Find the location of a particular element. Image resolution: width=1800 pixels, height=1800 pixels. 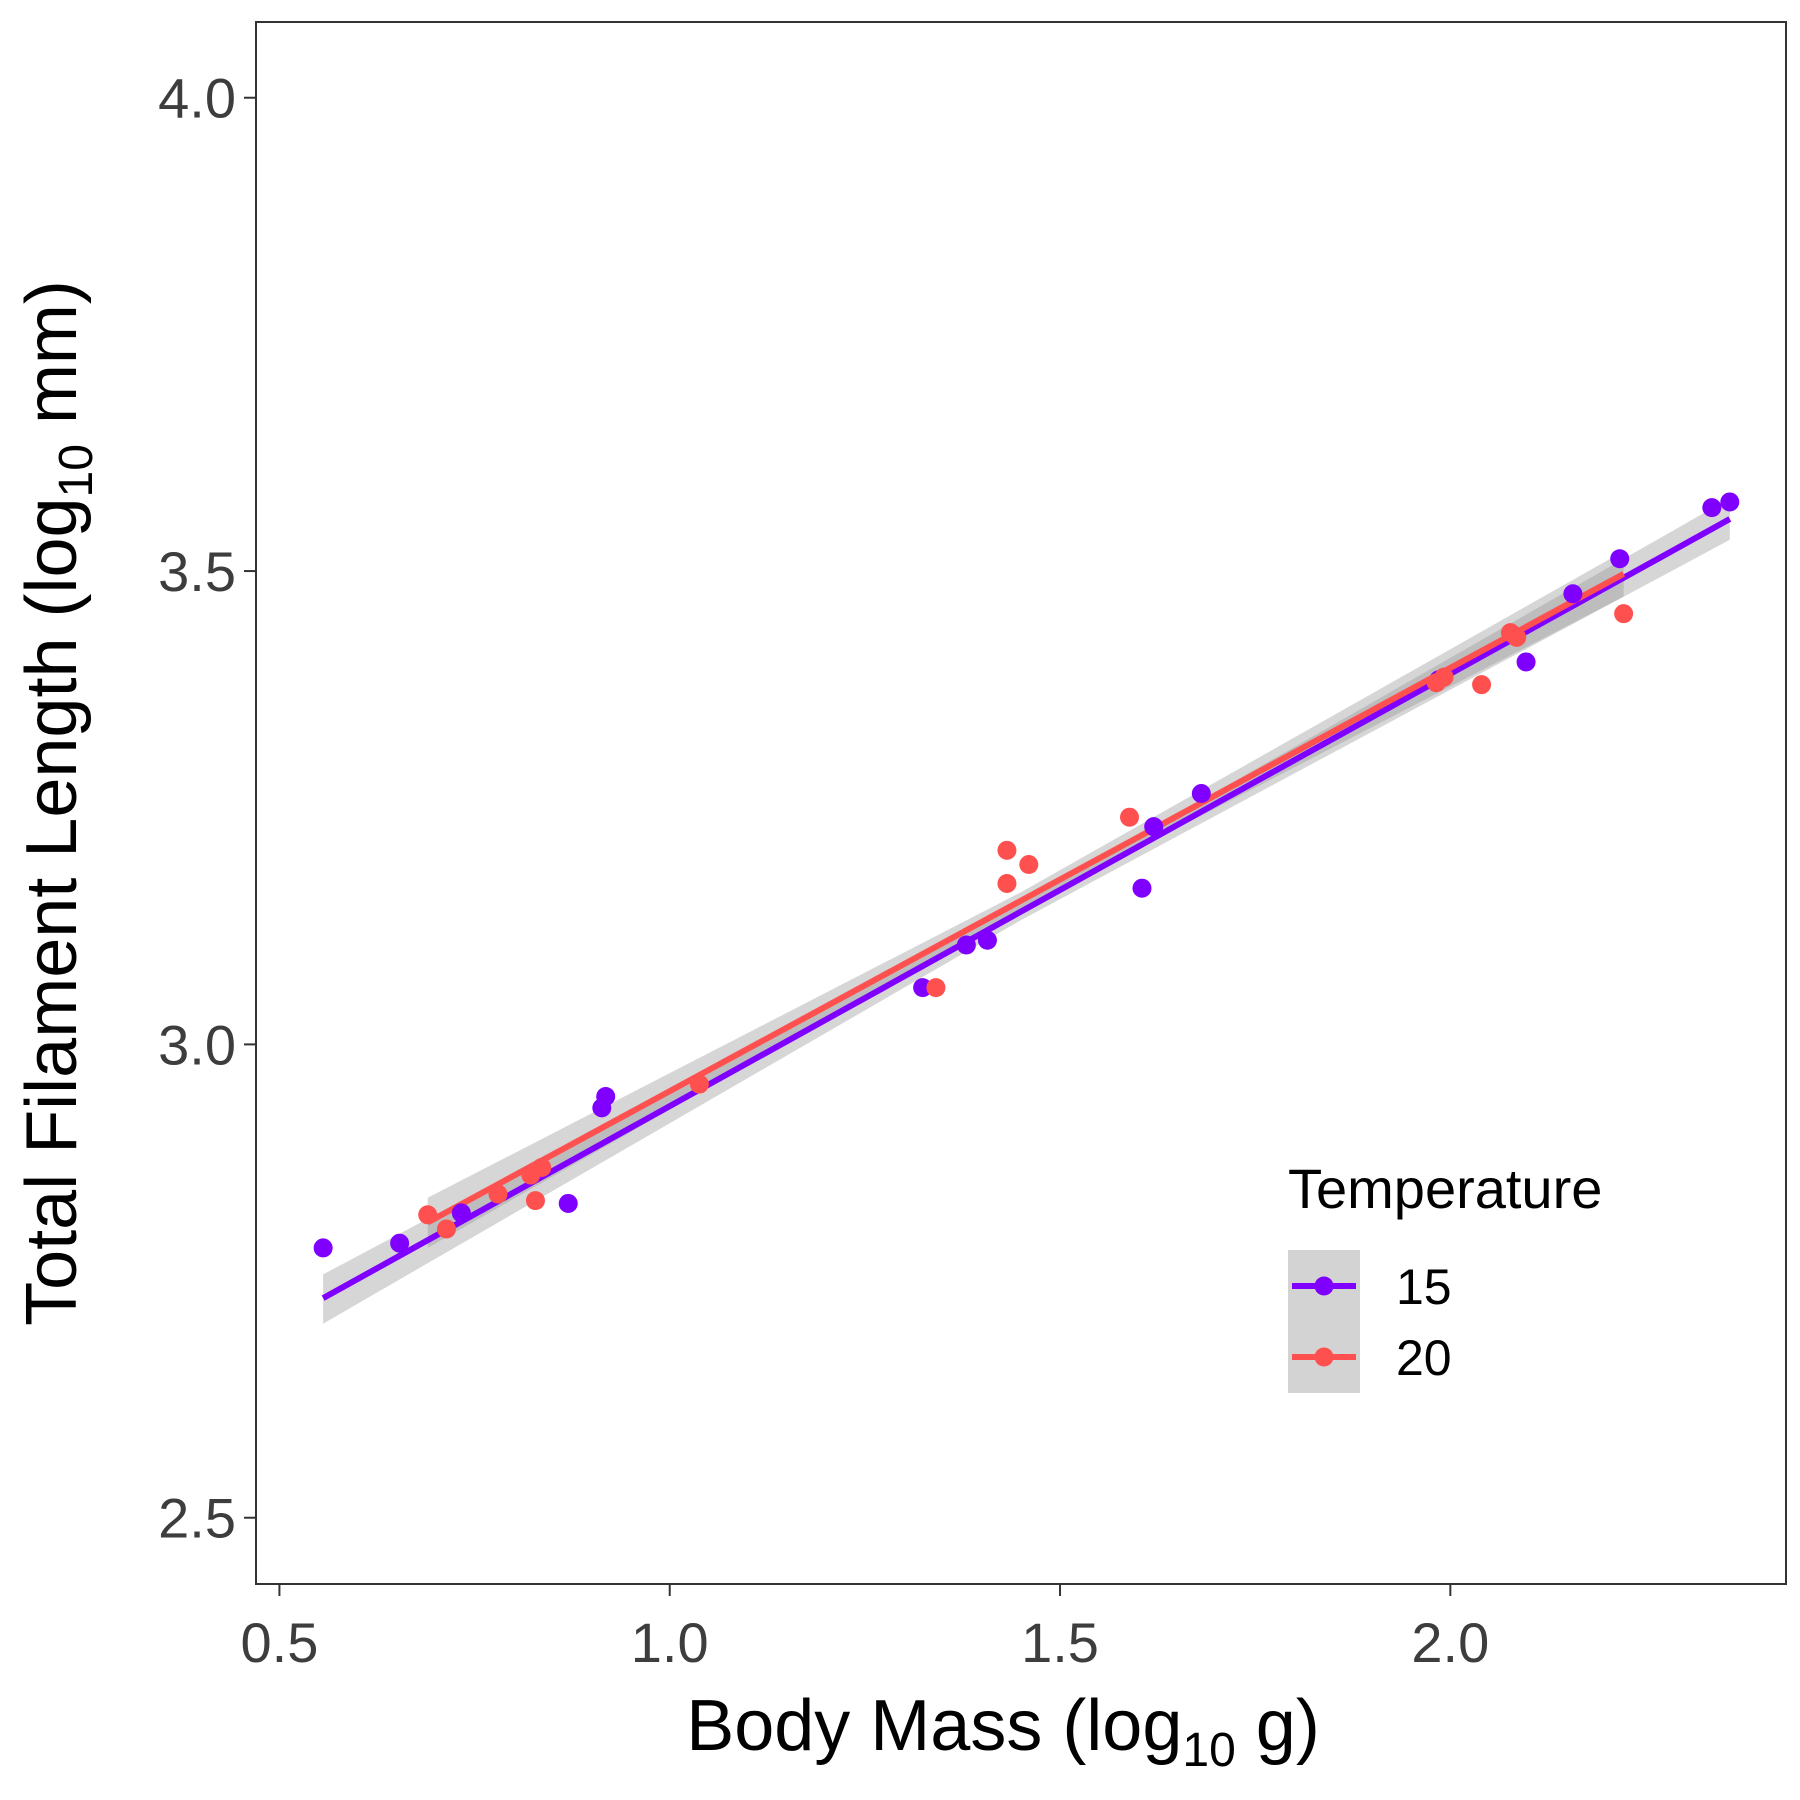

y-tick-label: 3.5 is located at coordinates (197, 571).